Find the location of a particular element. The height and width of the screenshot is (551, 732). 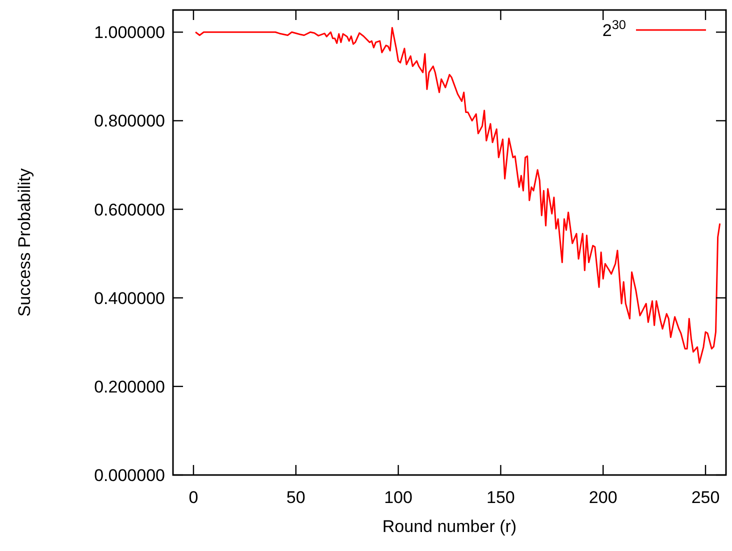

y-tick-label: 0.400000 is located at coordinates (129, 298).